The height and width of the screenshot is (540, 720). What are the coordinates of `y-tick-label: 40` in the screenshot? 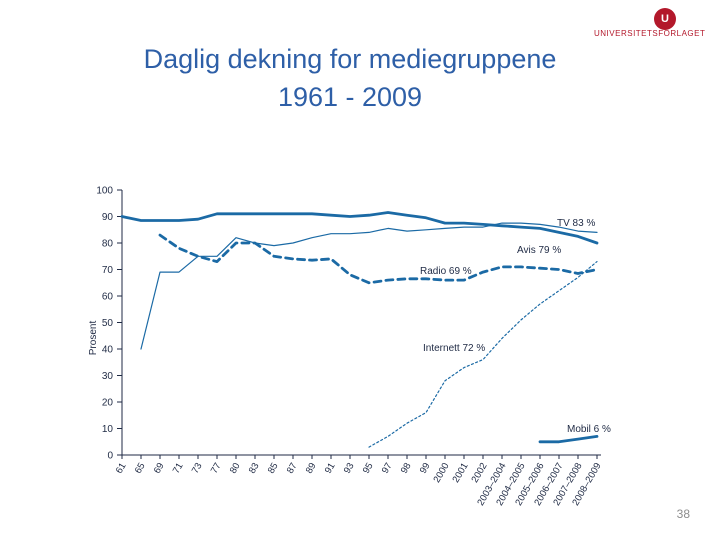 It's located at (108, 350).